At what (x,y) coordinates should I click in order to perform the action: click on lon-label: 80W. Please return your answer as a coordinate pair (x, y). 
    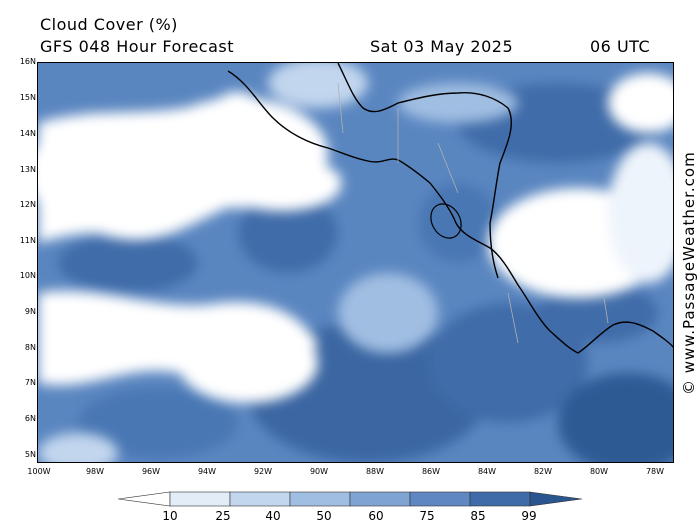
    Looking at the image, I should click on (599, 471).